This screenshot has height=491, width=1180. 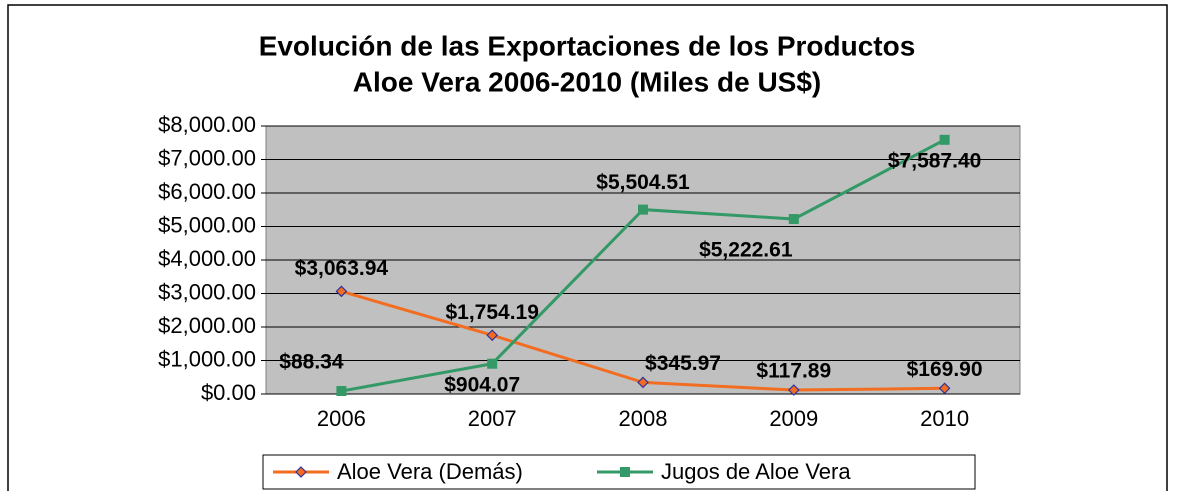 What do you see at coordinates (207, 124) in the screenshot?
I see `y-tick-label: $8,000.00` at bounding box center [207, 124].